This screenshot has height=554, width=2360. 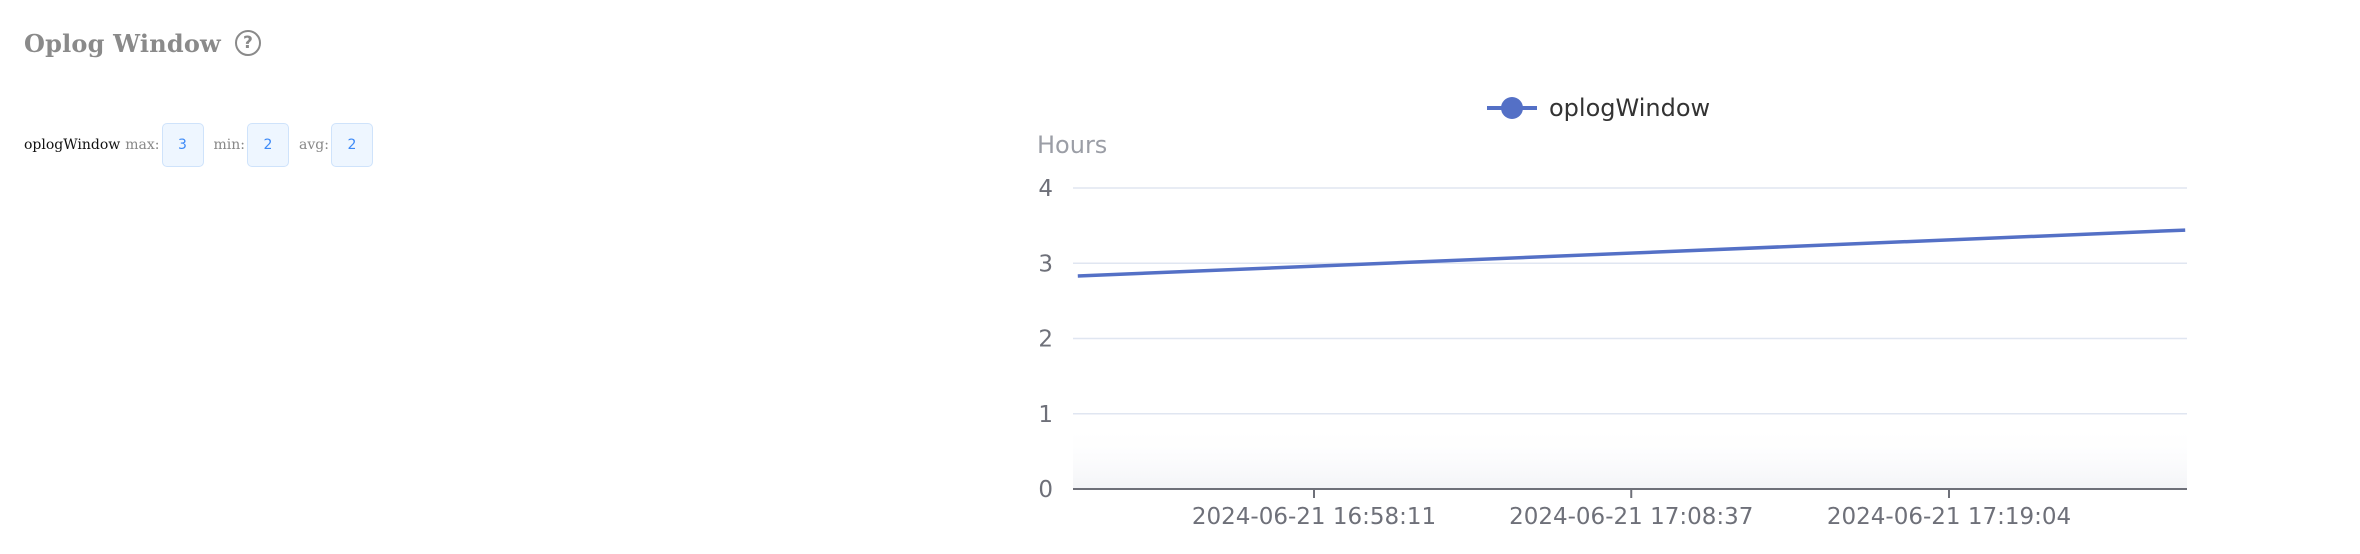 I want to click on y-tick-label: 1, so click(x=1045, y=415).